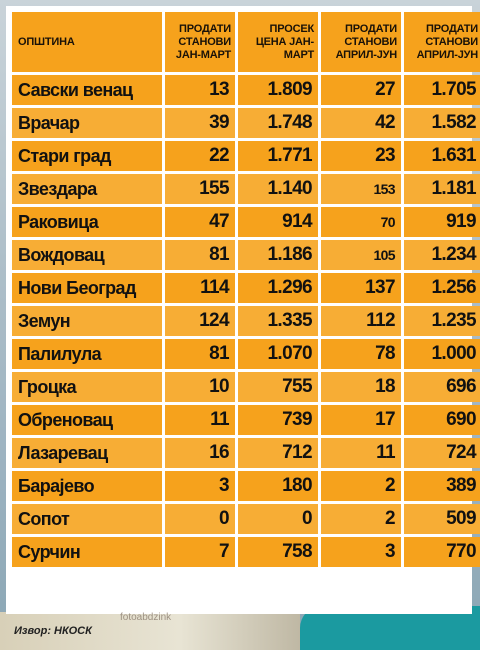 The height and width of the screenshot is (650, 480). Describe the element at coordinates (442, 288) in the screenshot. I see `value-cell: 1.256` at that location.